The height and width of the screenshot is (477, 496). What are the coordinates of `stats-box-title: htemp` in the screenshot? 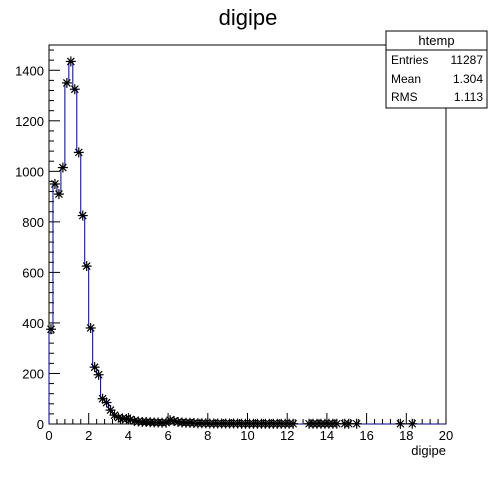 It's located at (436, 40).